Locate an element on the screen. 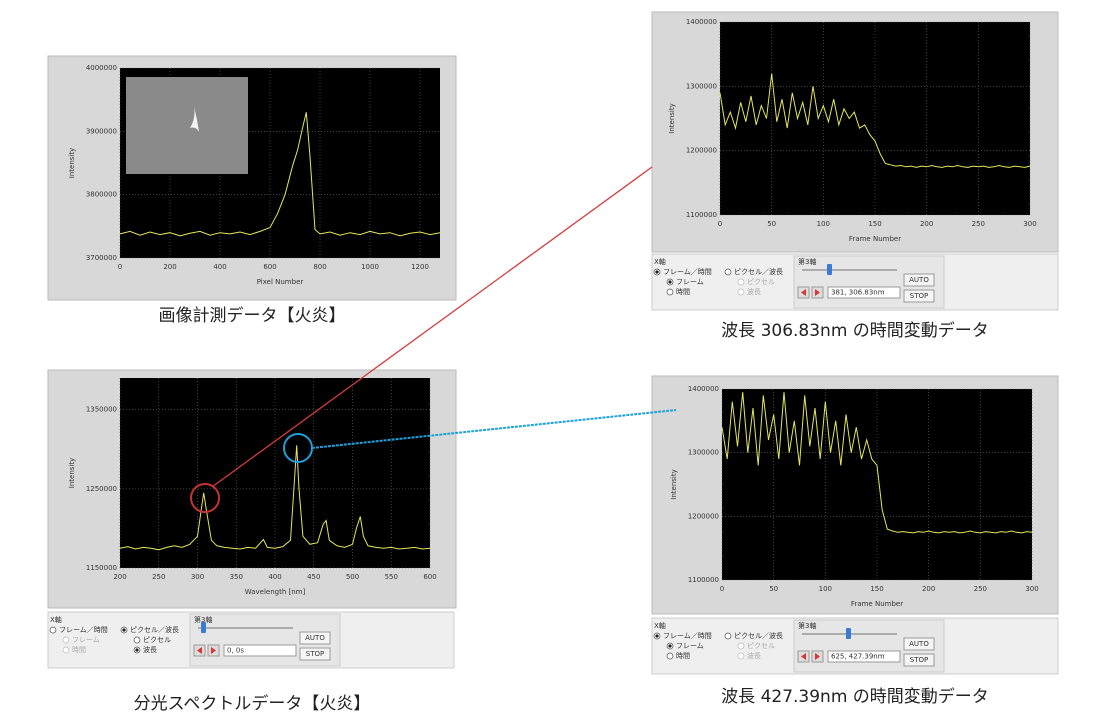  plot-area is located at coordinates (275, 473).